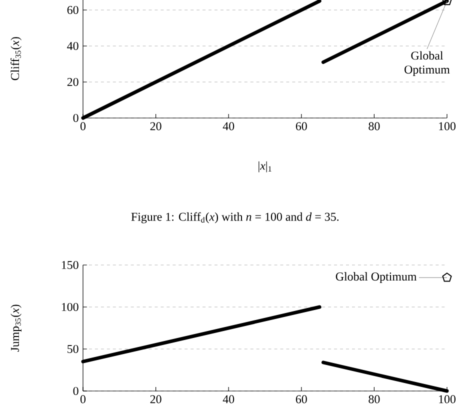  Describe the element at coordinates (235, 218) in the screenshot. I see `text: Figure 1: Cliff$_{d}$(x) with n = 100 and d = 35.` at that location.